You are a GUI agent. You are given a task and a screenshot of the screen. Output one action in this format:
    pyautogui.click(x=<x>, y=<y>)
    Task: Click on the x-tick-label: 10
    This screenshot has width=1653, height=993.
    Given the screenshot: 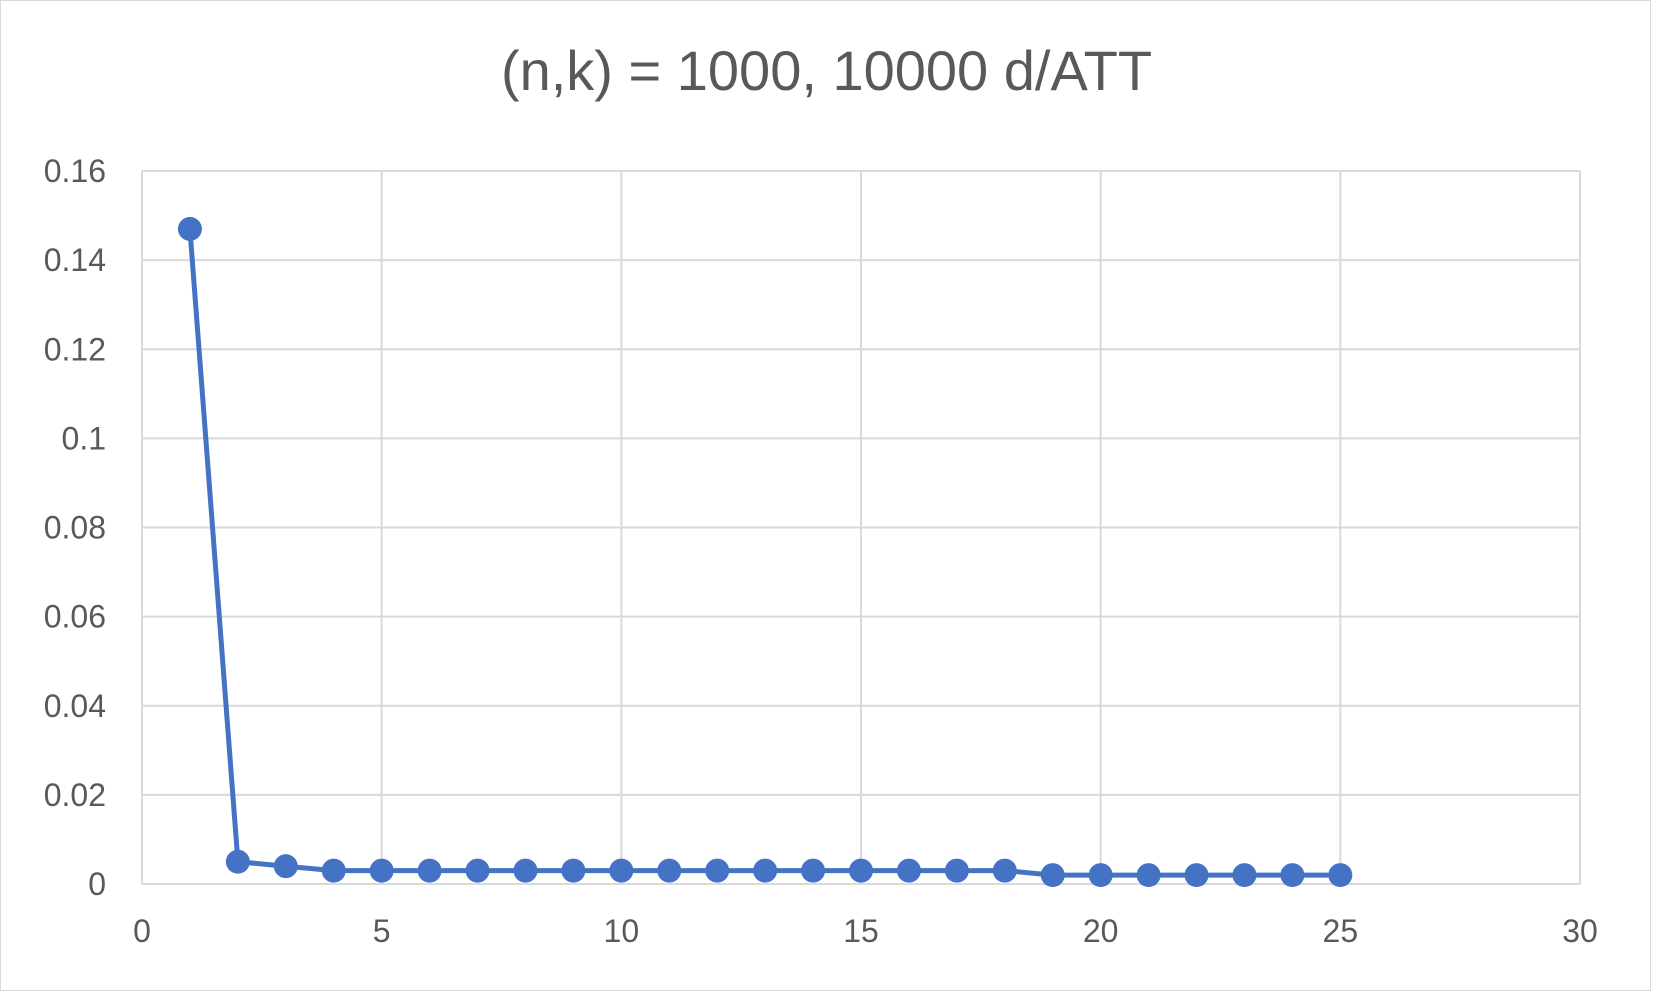 What is the action you would take?
    pyautogui.click(x=622, y=931)
    